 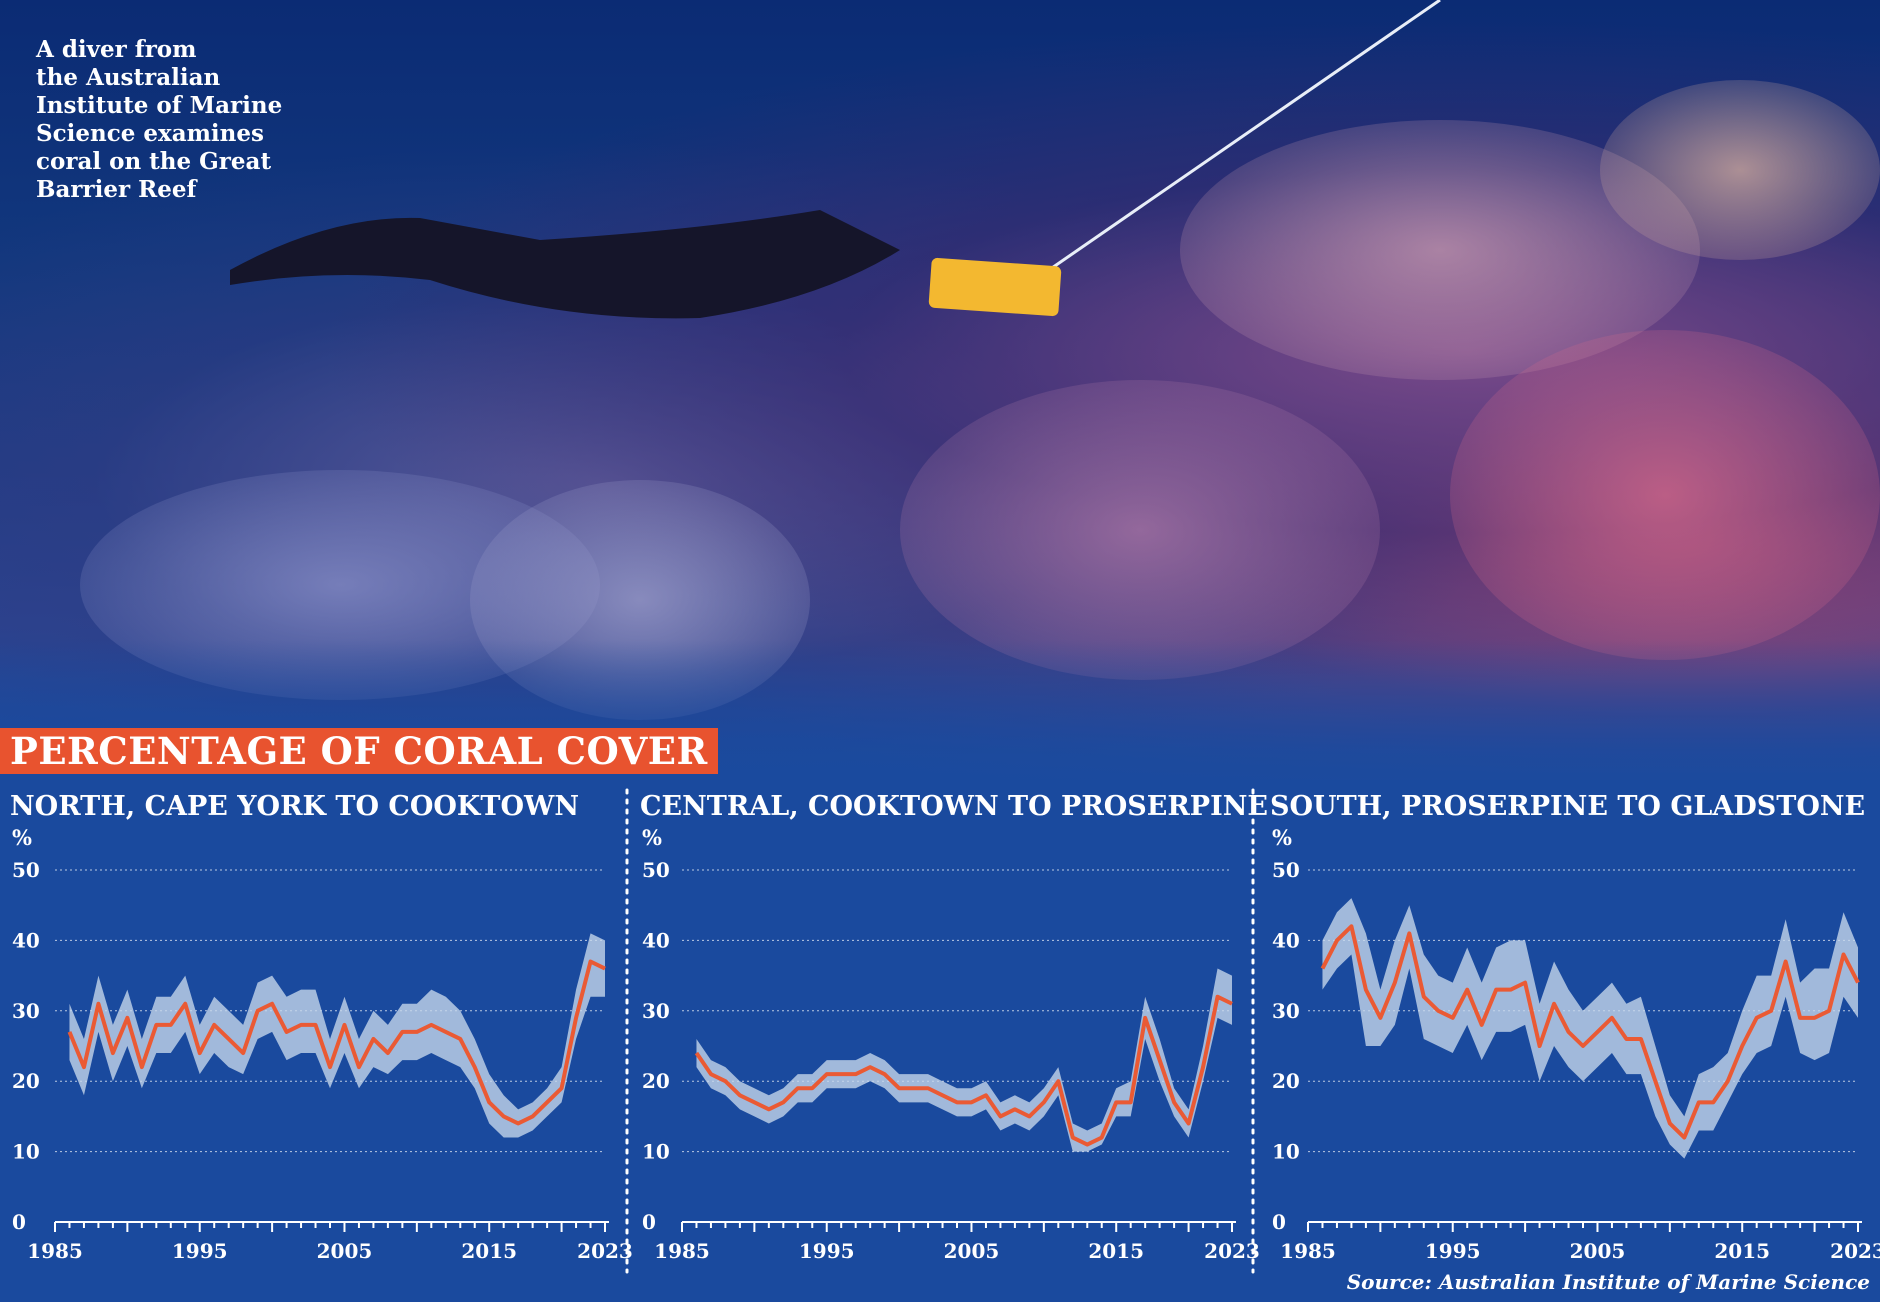 What do you see at coordinates (954, 806) in the screenshot?
I see `chart-title: CENTRAL, COOKTOWN TO PROSERPINE` at bounding box center [954, 806].